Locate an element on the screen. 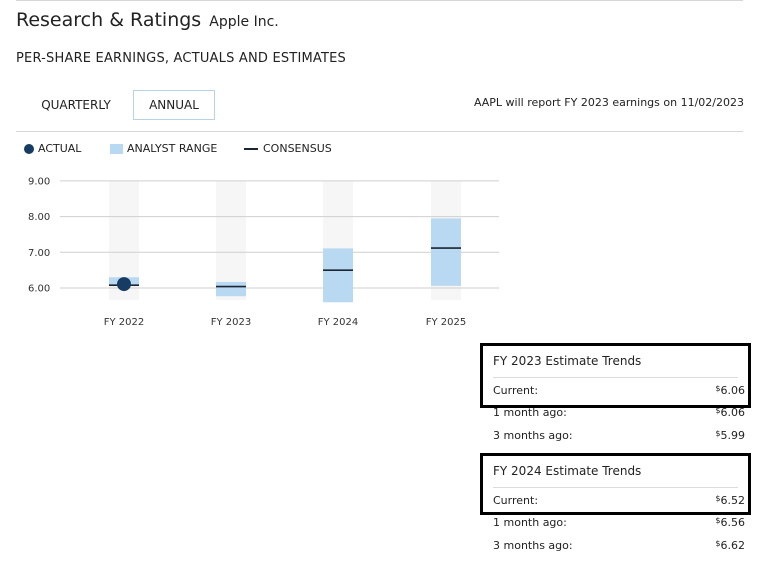  y-tick-label: 6.00 is located at coordinates (39, 289).